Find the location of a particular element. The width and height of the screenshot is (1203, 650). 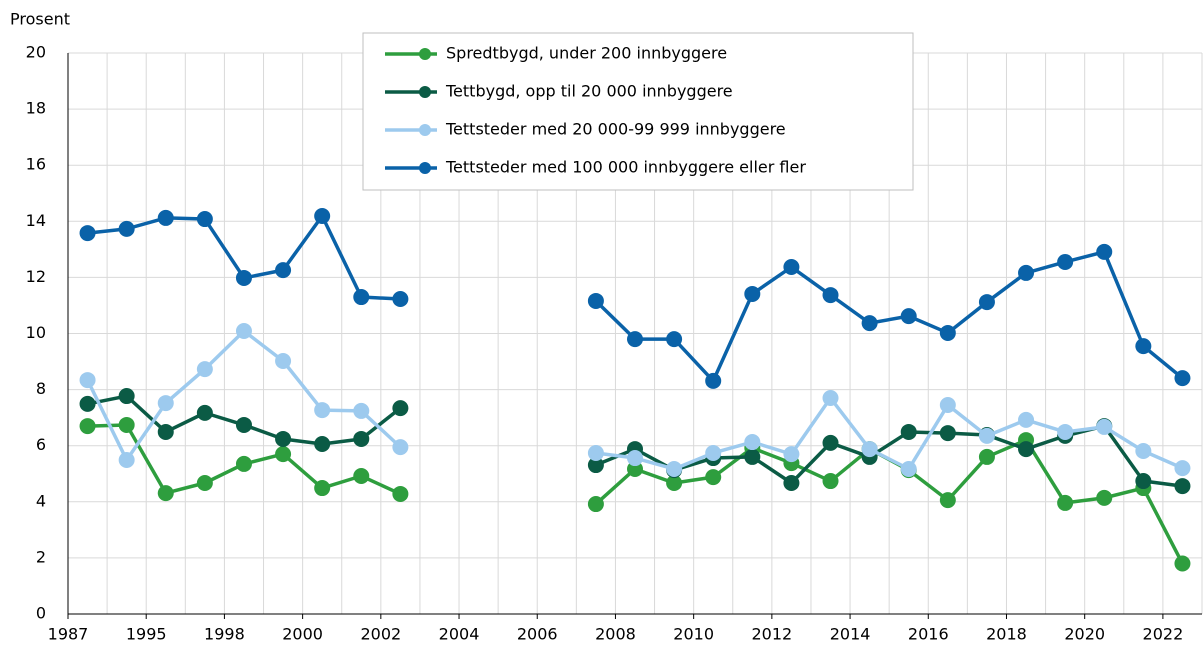

legend-label: Tettsteder med 20 000-99 999 innbyggere is located at coordinates (615, 129).